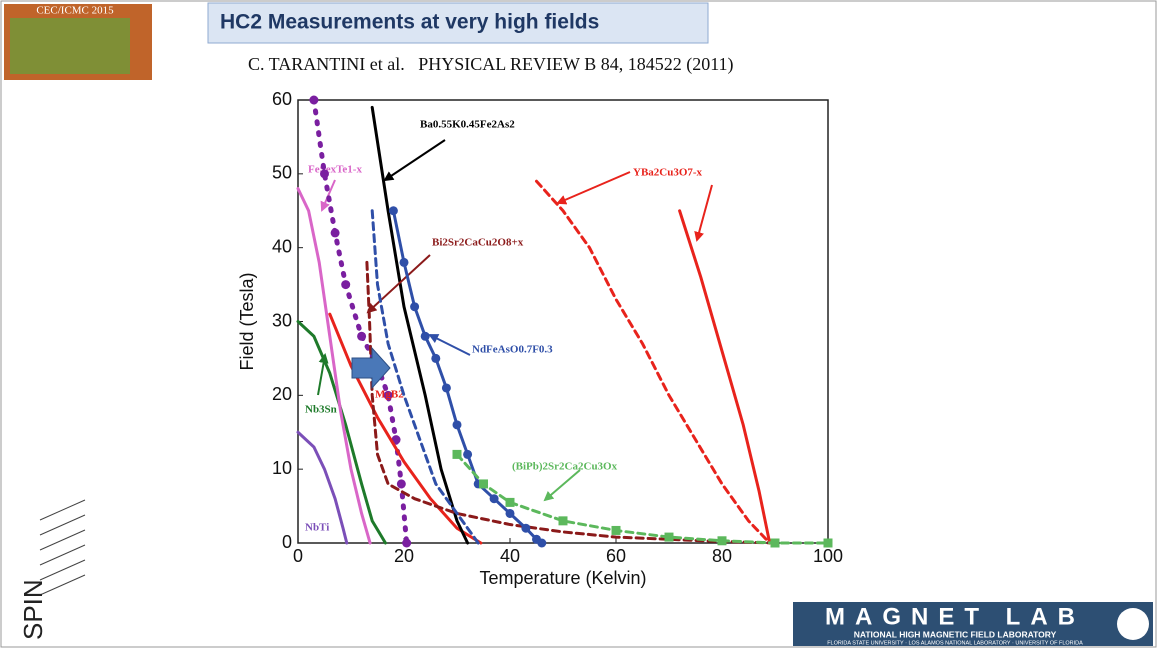 This screenshot has height=648, width=1157. I want to click on series-label: YBa2Cu3O7-x, so click(668, 173).